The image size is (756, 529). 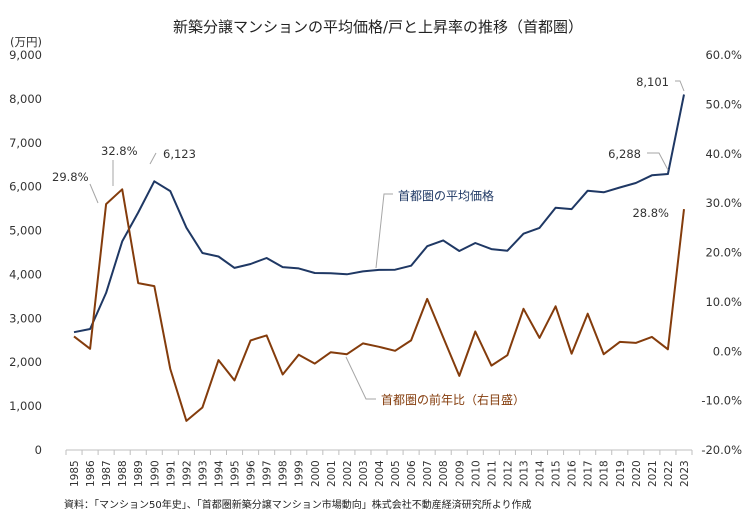 I want to click on x-axis-tick-label: 2004, so click(x=380, y=473).